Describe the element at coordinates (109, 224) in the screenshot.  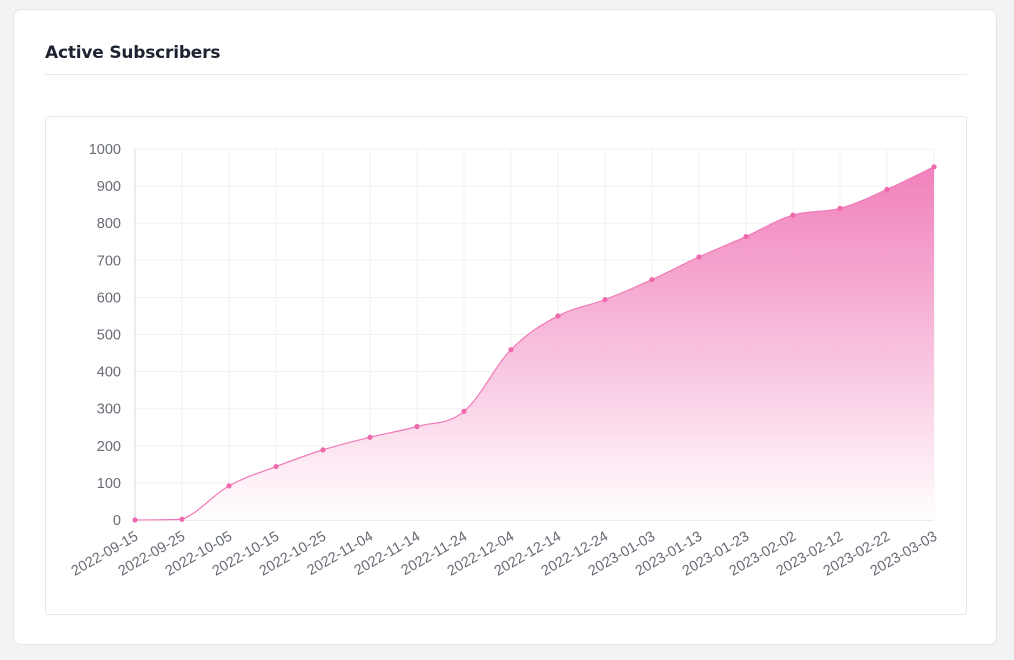
I see `y-tick-label: 800` at that location.